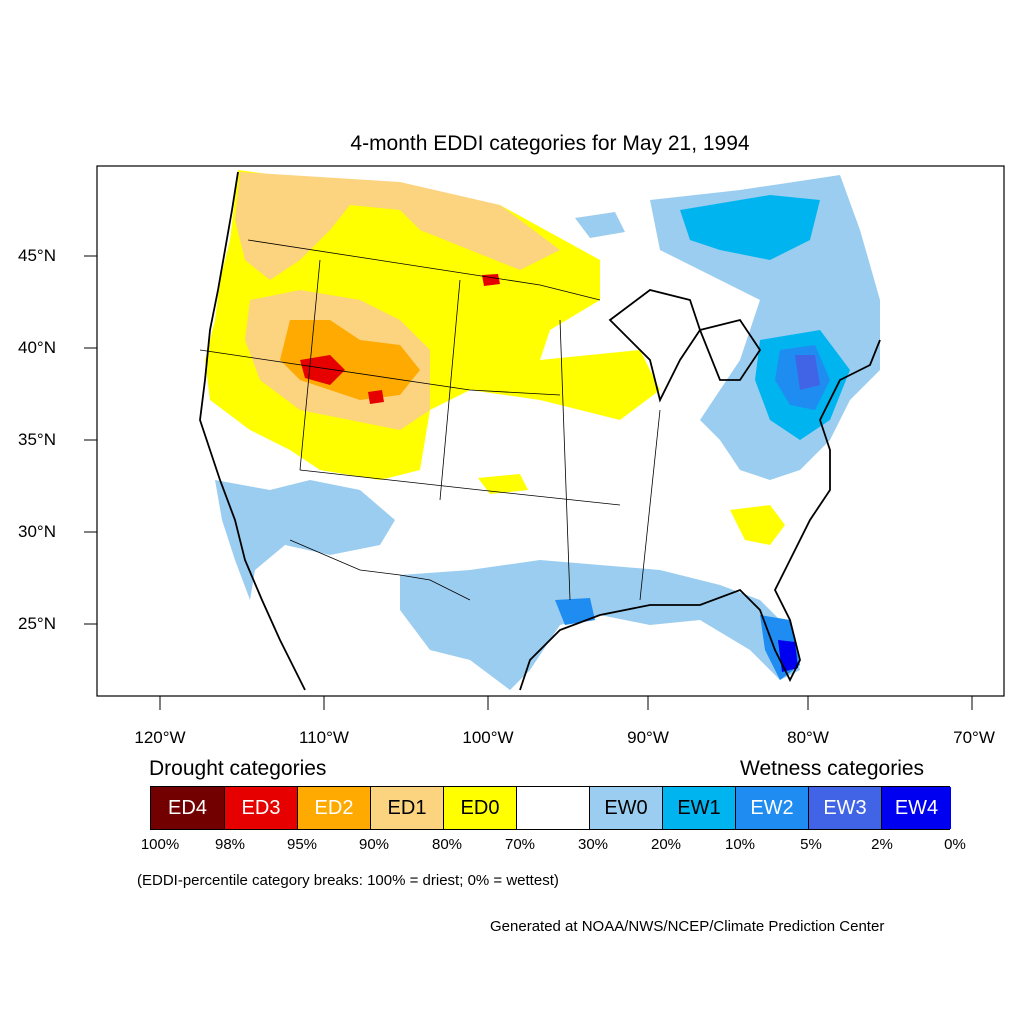  What do you see at coordinates (322, 370) in the screenshot?
I see `ed3-spot-utah` at bounding box center [322, 370].